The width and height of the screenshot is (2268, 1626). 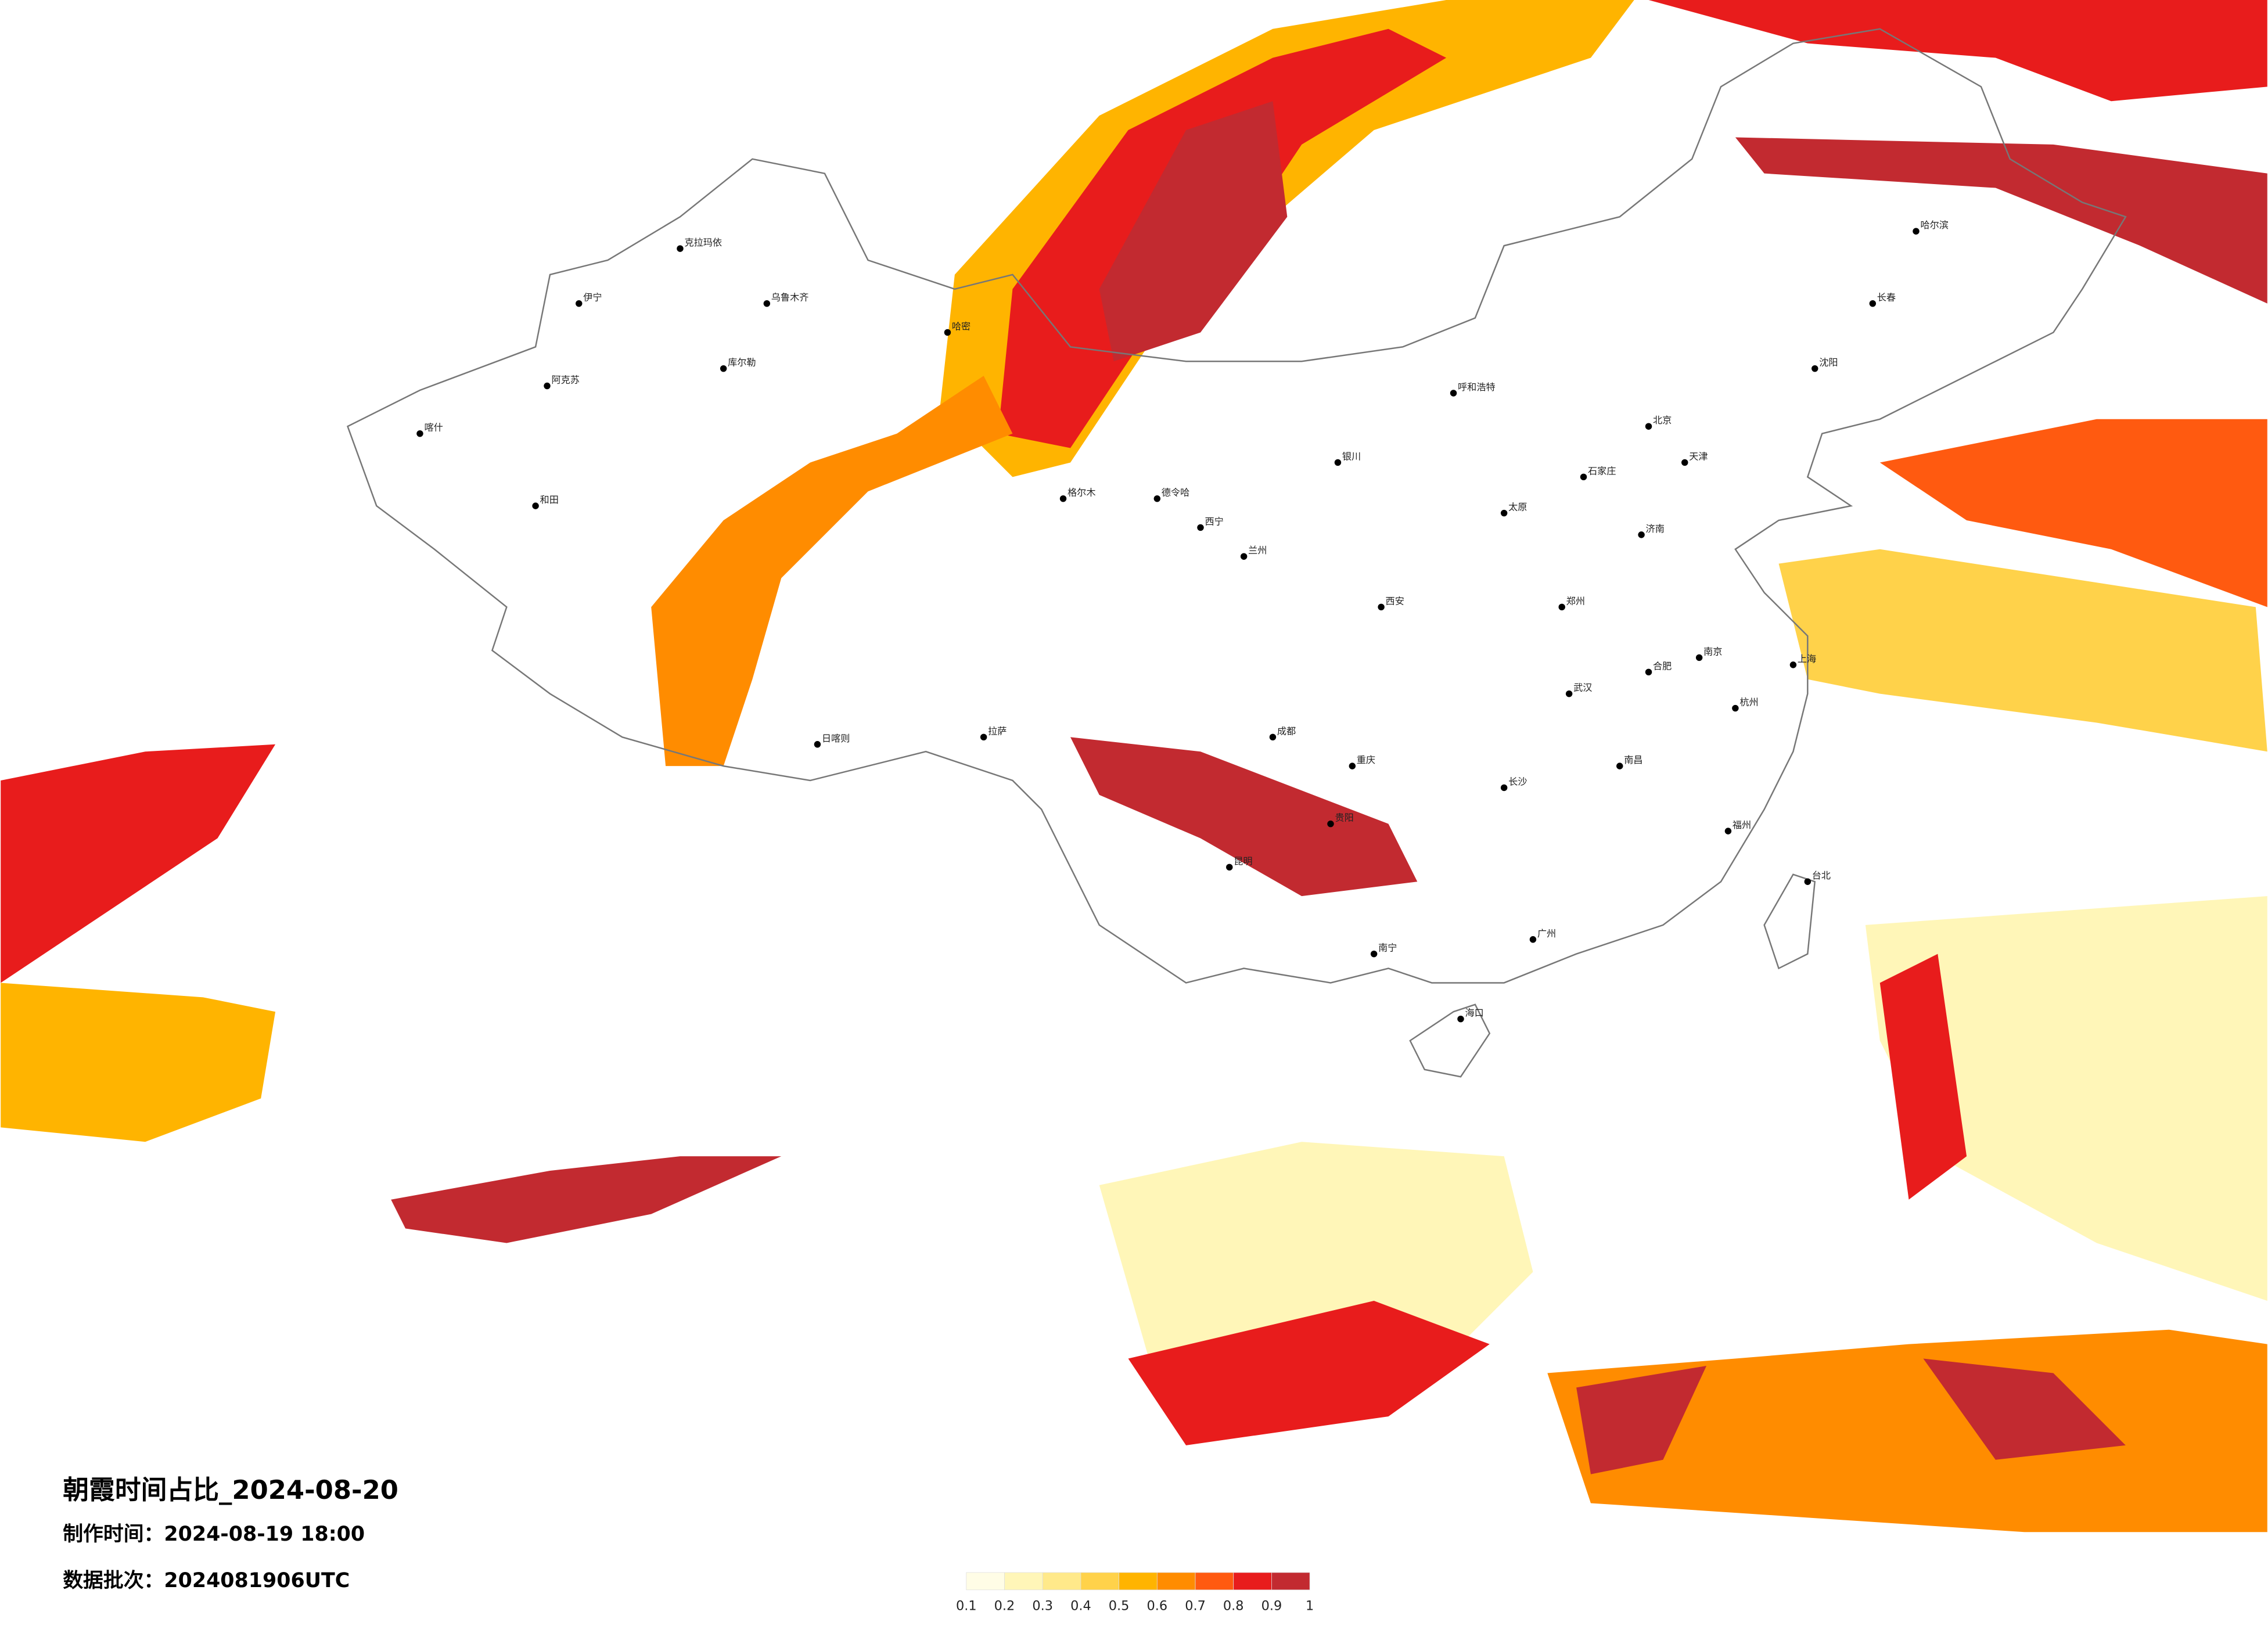 What do you see at coordinates (1272, 1606) in the screenshot?
I see `legend-tick-label: 0.9` at bounding box center [1272, 1606].